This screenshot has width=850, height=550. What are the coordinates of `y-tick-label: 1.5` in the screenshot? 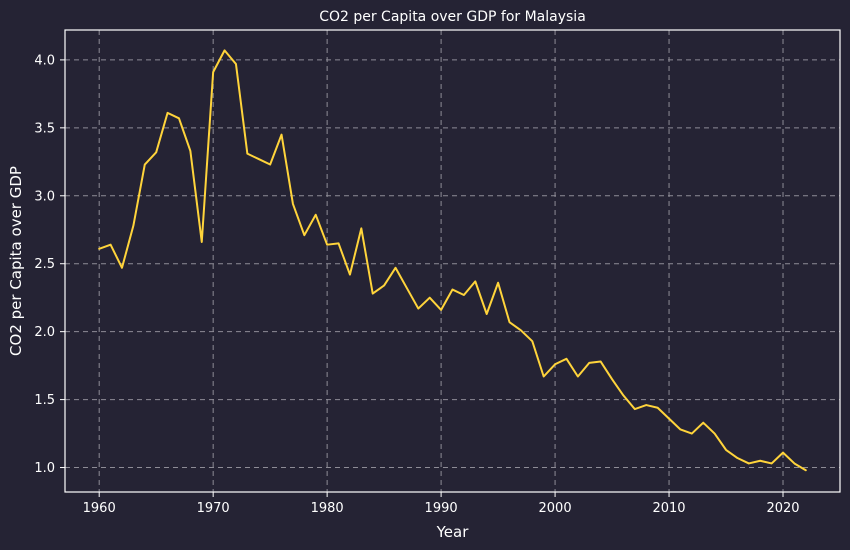 It's located at (44, 400).